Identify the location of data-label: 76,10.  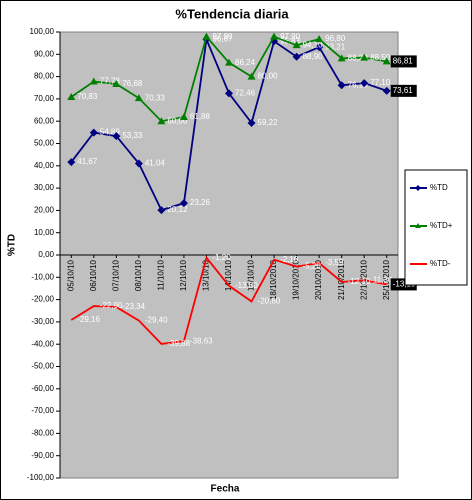
(358, 84).